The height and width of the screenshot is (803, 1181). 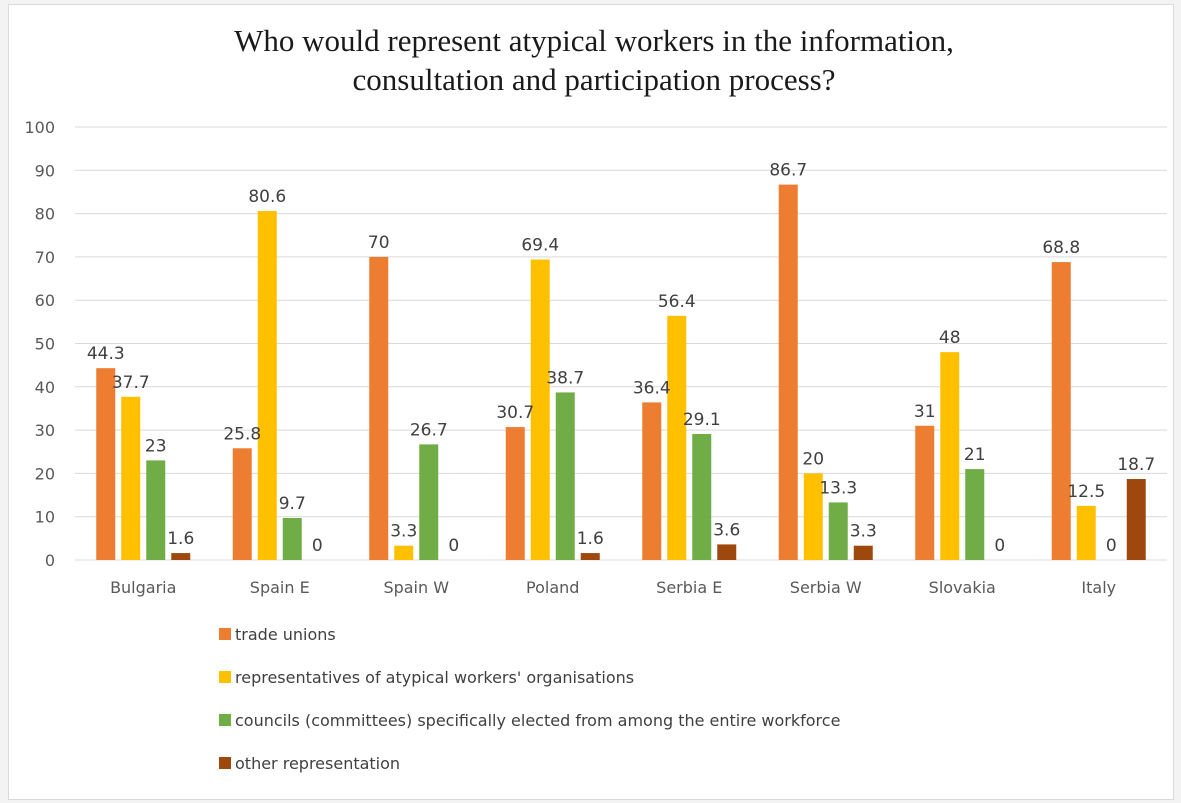 What do you see at coordinates (925, 492) in the screenshot?
I see `bar-slovakia-trade-unions` at bounding box center [925, 492].